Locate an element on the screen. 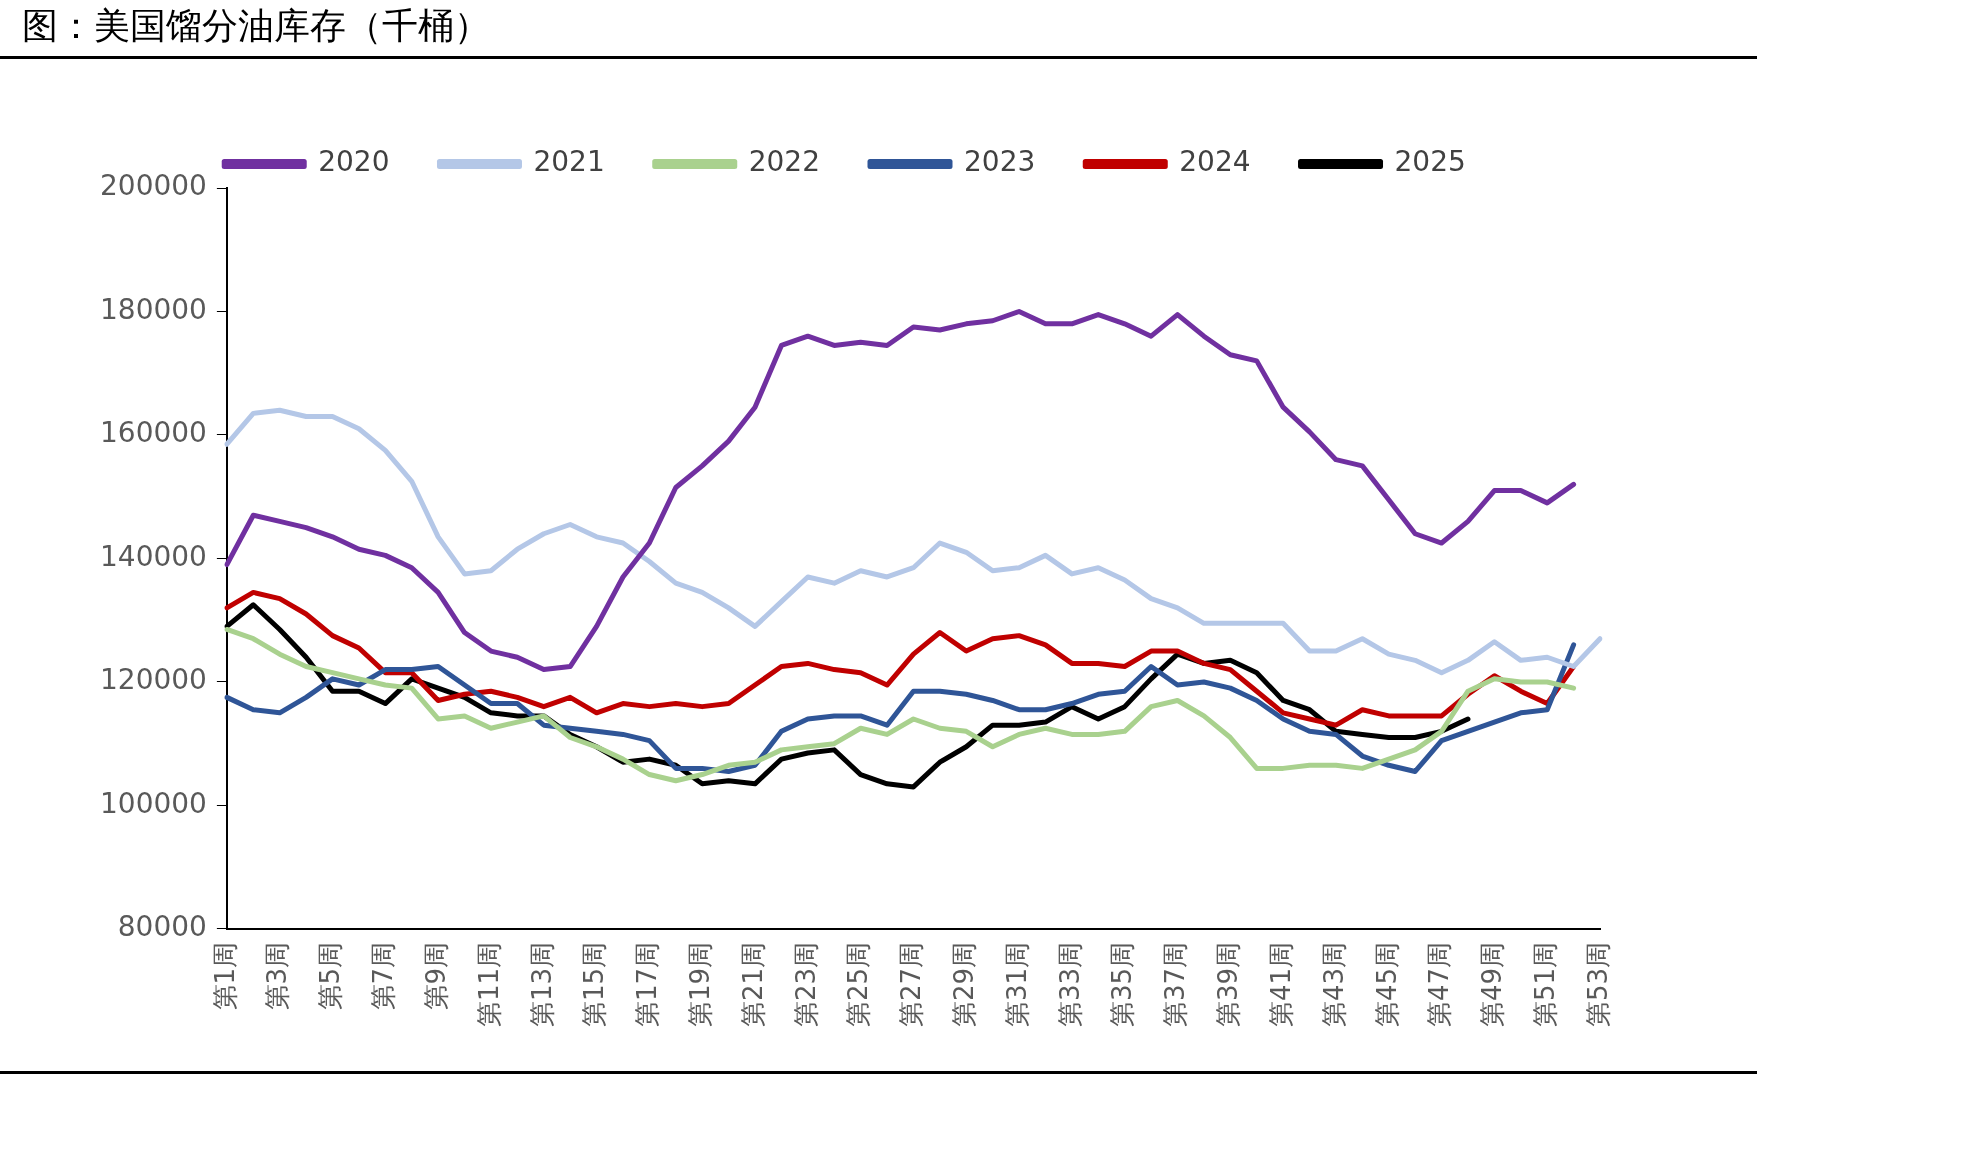 The image size is (1971, 1163). x-tick-label: 第43周 is located at coordinates (1333, 984).